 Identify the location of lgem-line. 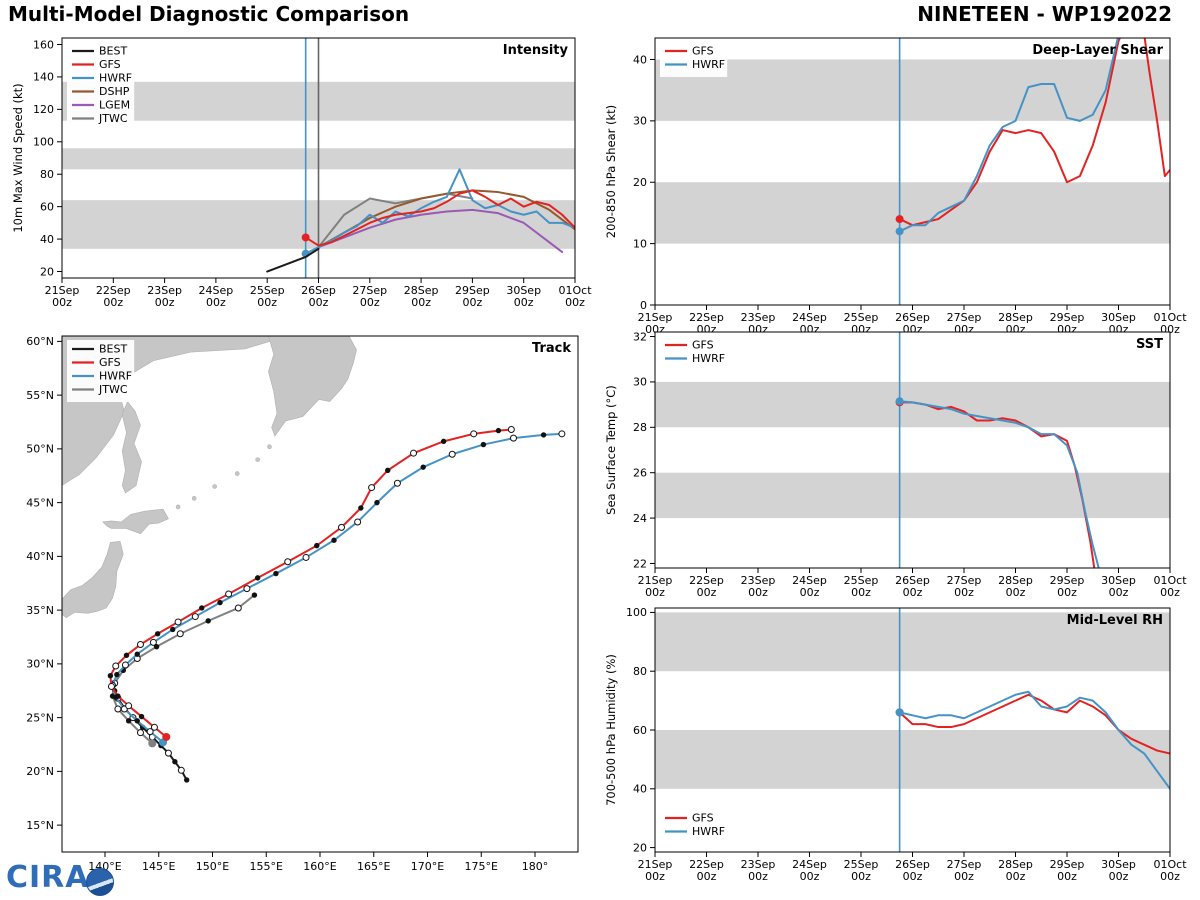
(440, 231).